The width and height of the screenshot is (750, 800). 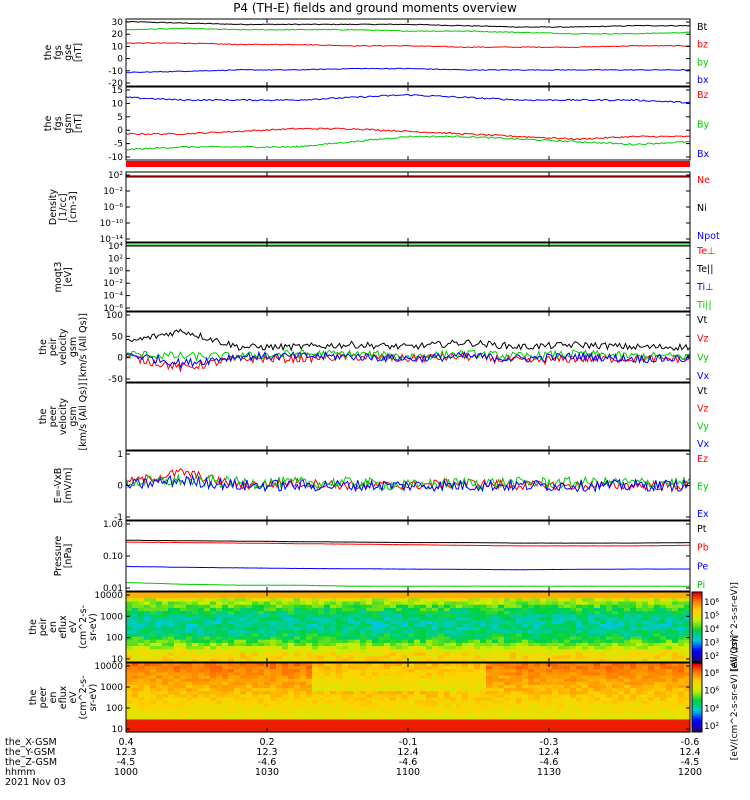 What do you see at coordinates (702, 320) in the screenshot?
I see `legend-Vt: Vt` at bounding box center [702, 320].